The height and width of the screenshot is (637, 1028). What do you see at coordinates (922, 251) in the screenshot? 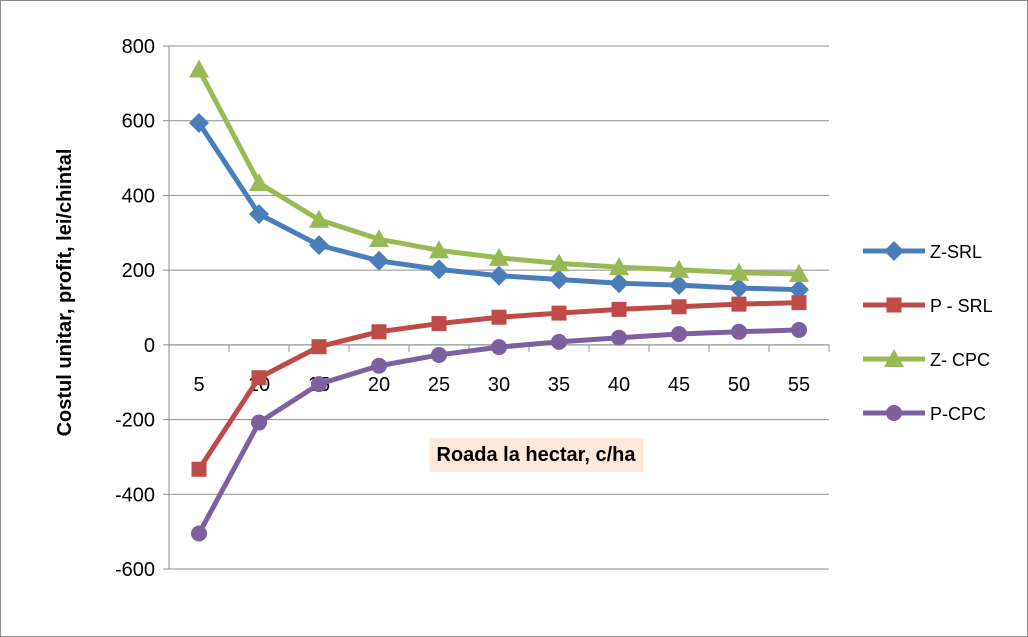
I see `legend-item: Z-SRL` at bounding box center [922, 251].